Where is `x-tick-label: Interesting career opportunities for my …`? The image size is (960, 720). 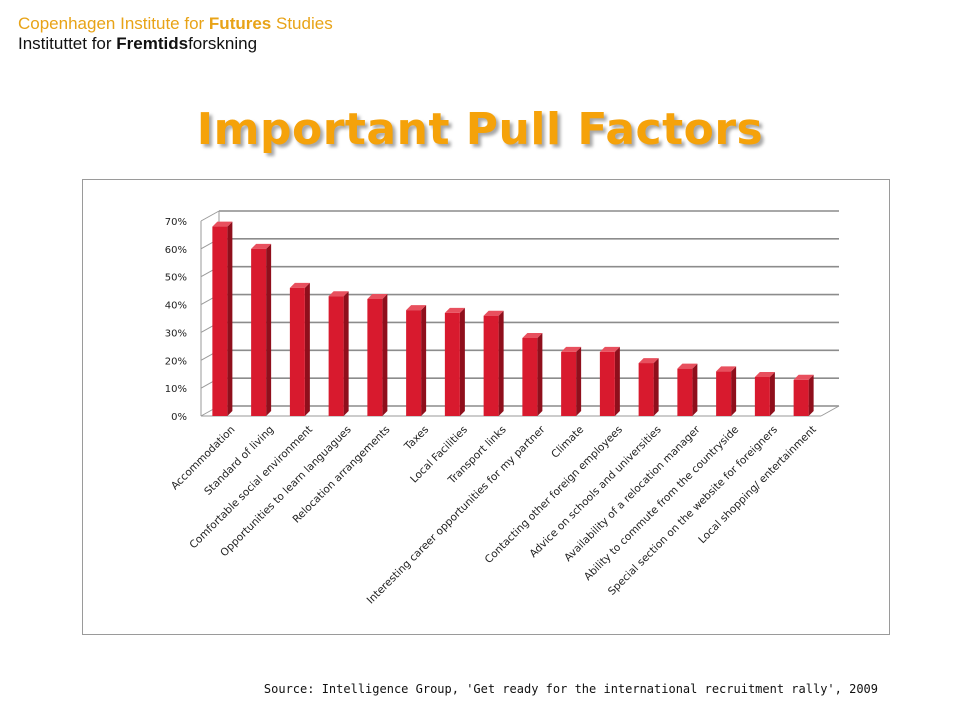
x-tick-label: Interesting career opportunities for my … is located at coordinates (456, 514).